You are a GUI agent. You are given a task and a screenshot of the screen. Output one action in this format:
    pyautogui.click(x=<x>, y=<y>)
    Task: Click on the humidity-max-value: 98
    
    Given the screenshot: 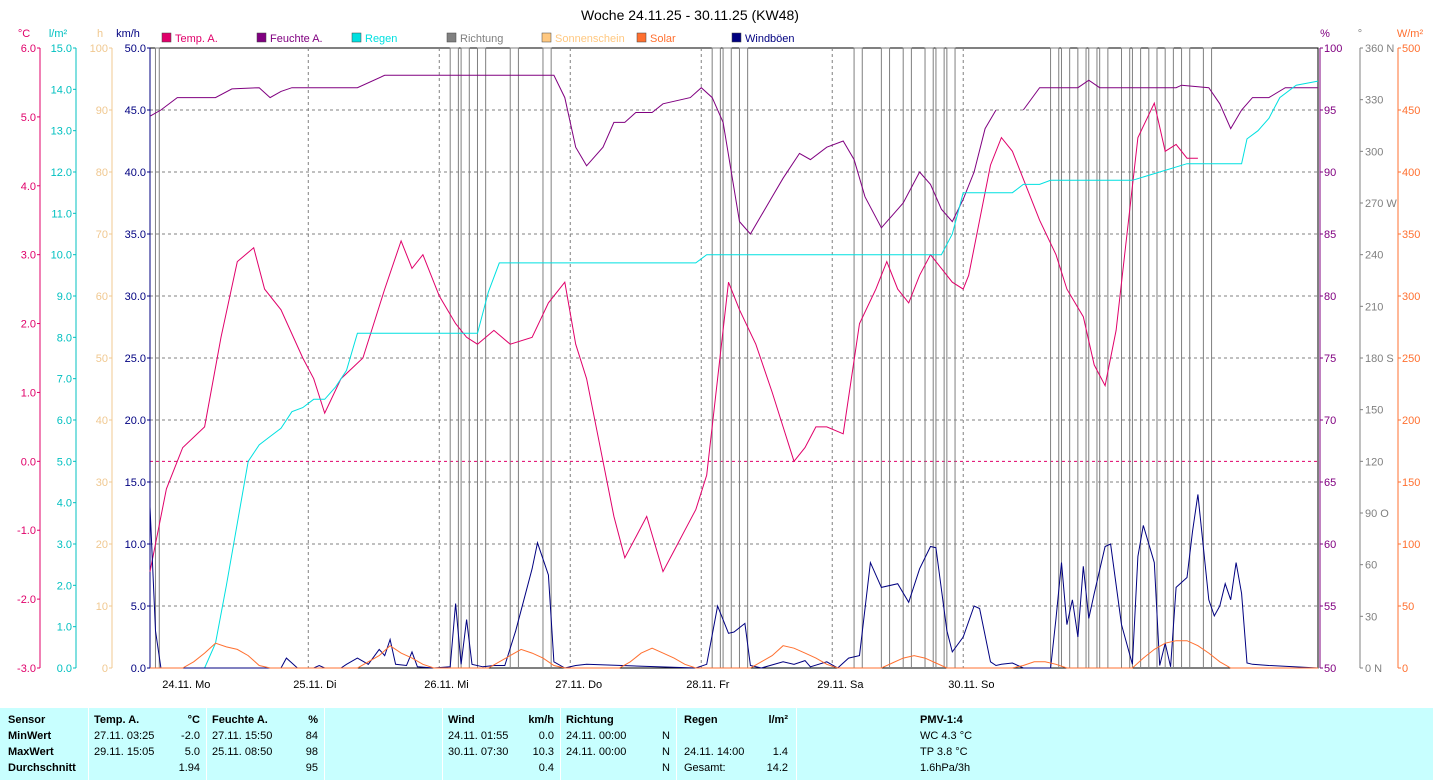 What is the action you would take?
    pyautogui.click(x=311, y=752)
    